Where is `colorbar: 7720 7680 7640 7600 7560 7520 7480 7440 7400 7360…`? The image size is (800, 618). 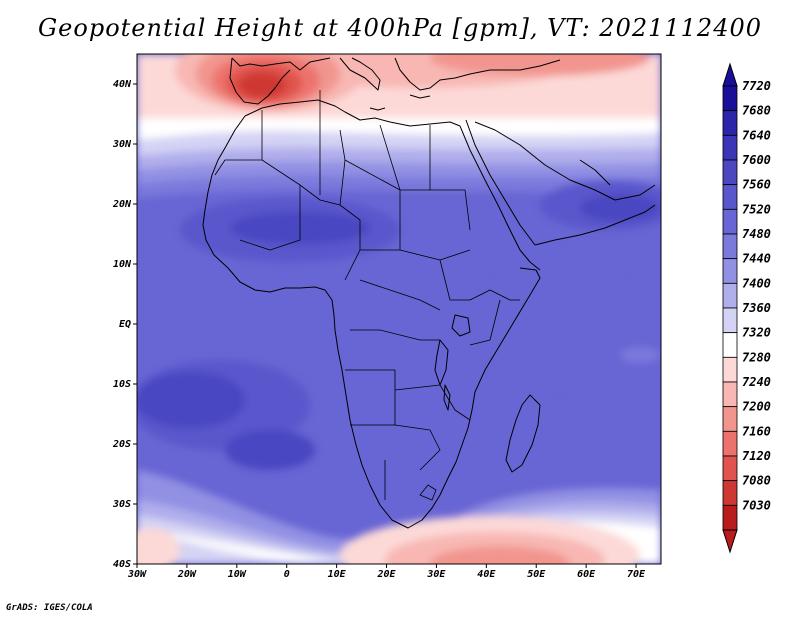 colorbar: 7720 7680 7640 7600 7560 7520 7480 7440 7400 7360… is located at coordinates (746, 308).